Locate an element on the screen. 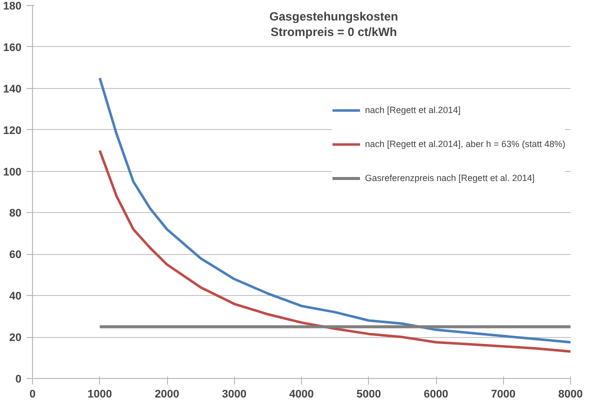  y-tick-label: 80 is located at coordinates (15, 214).